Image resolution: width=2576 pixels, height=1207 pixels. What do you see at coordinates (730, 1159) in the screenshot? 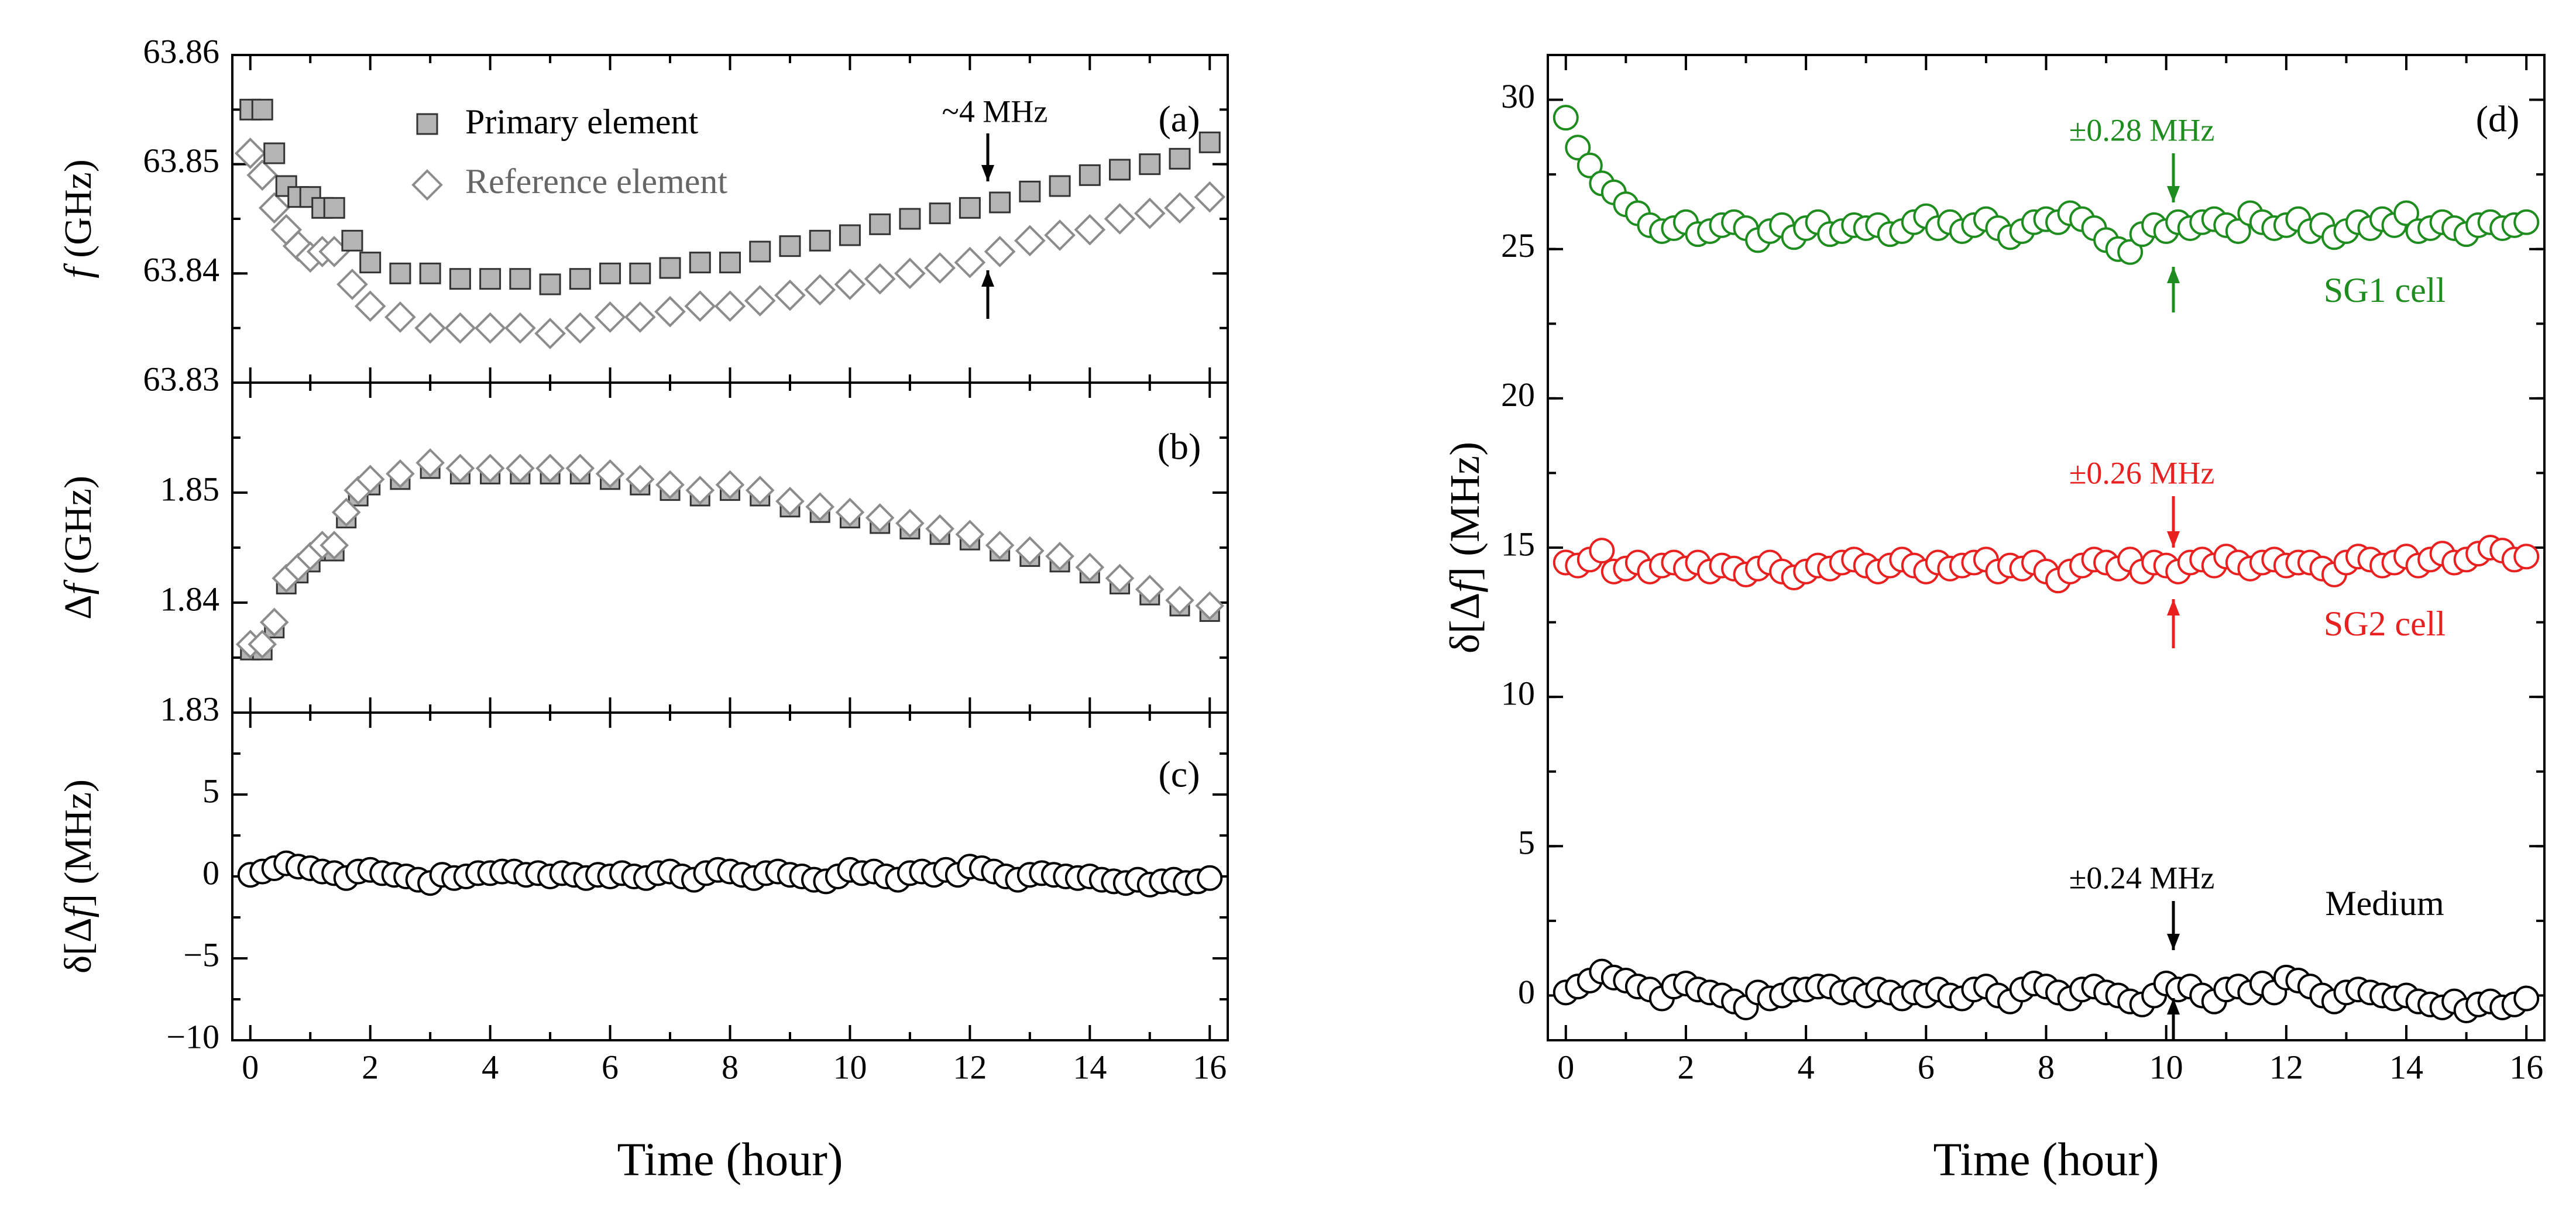
I see `x-axis-label-left: Time (hour)` at bounding box center [730, 1159].